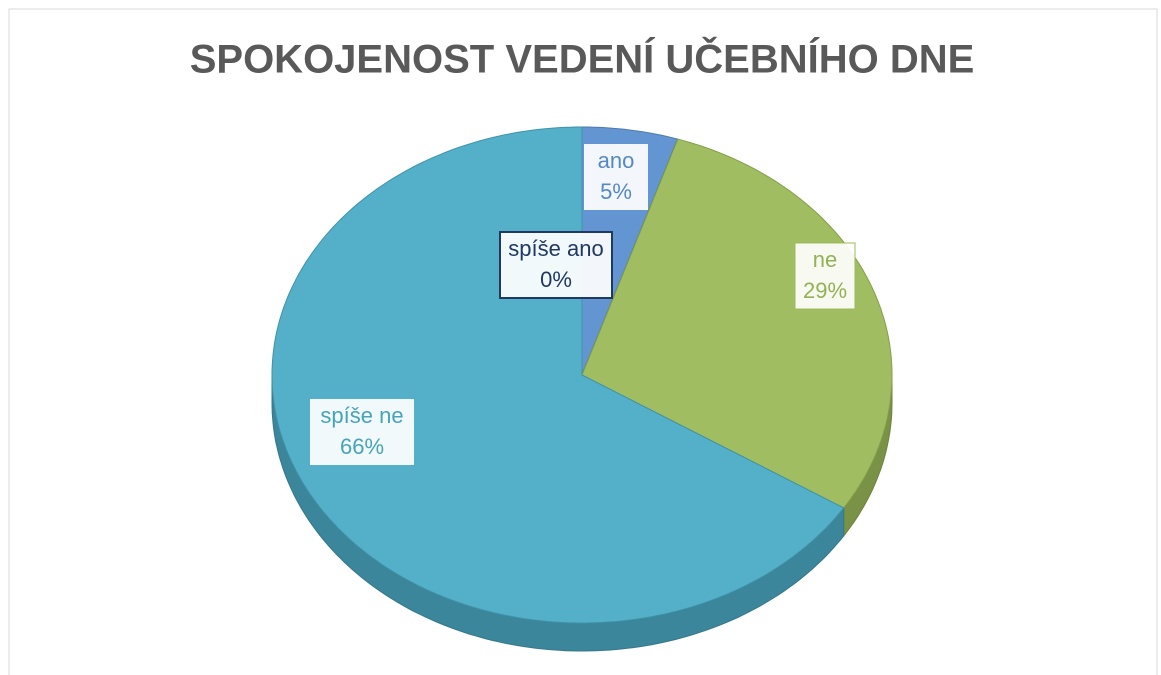 The width and height of the screenshot is (1161, 675). I want to click on data-label: ne 29%, so click(825, 276).